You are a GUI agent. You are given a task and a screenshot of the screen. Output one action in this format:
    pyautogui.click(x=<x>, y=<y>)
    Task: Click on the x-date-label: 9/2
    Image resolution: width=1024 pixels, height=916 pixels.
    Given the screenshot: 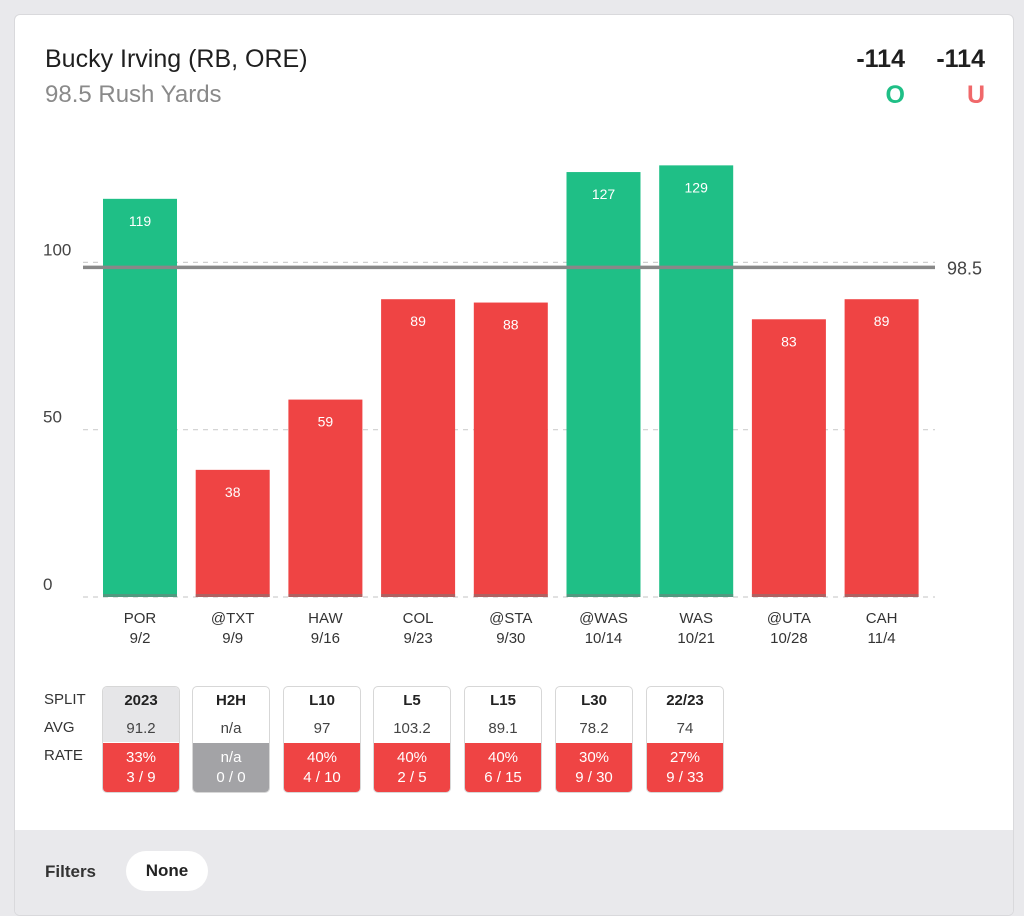 What is the action you would take?
    pyautogui.click(x=140, y=638)
    